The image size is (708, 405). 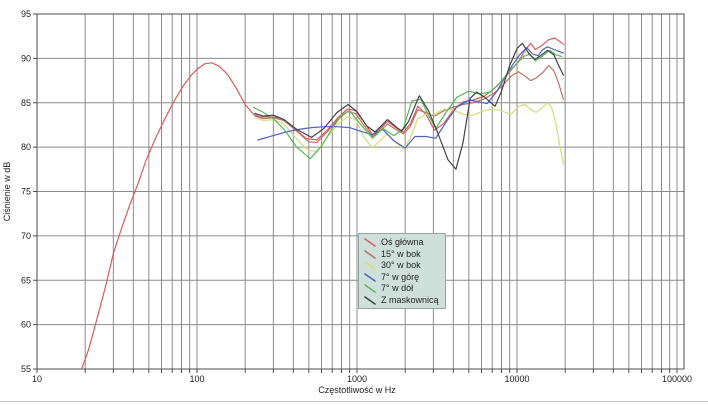 I want to click on series-line-15-w-bok, so click(x=409, y=104).